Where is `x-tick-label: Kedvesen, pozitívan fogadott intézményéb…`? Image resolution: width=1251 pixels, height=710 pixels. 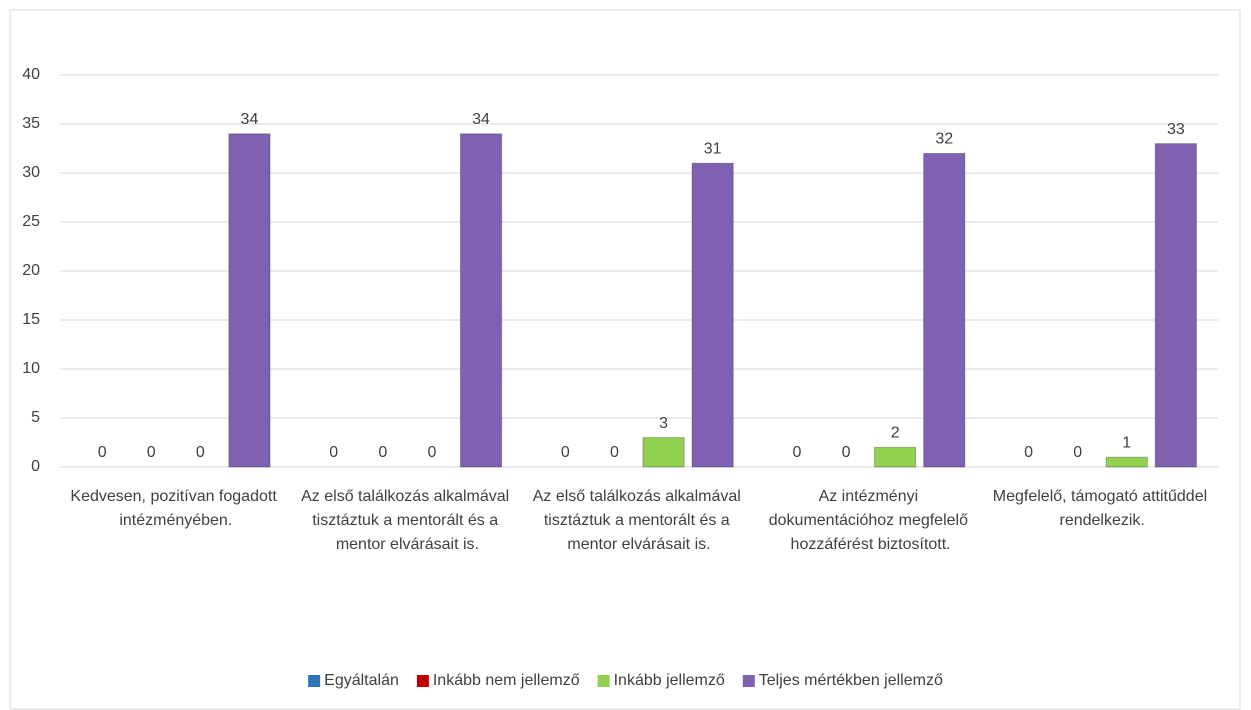 x-tick-label: Kedvesen, pozitívan fogadott intézményéb… is located at coordinates (175, 508).